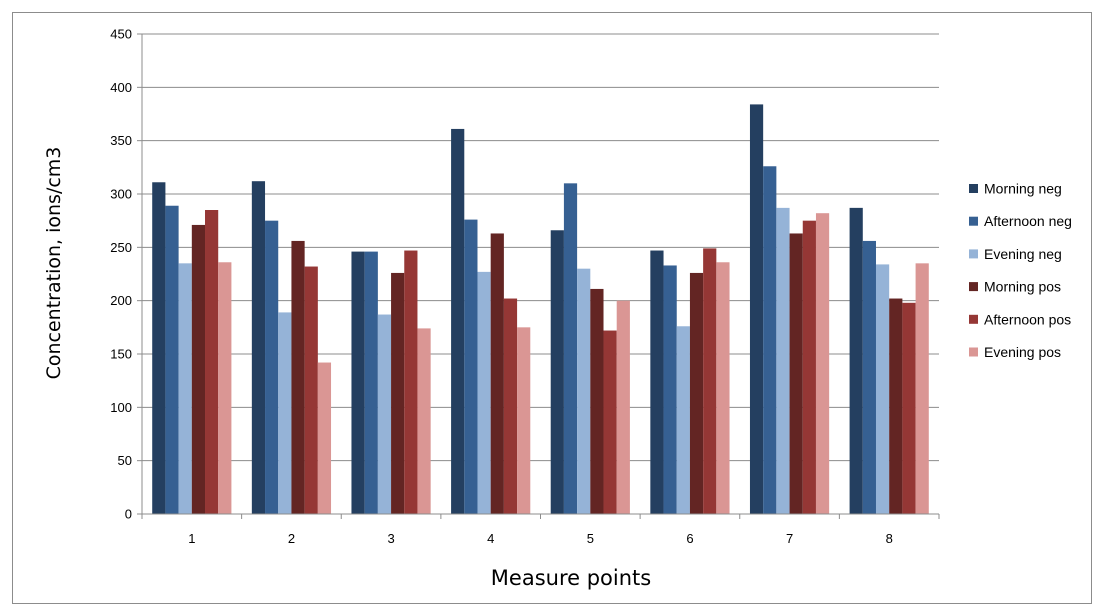 Image resolution: width=1095 pixels, height=607 pixels. I want to click on y-tick-label: 100, so click(121, 407).